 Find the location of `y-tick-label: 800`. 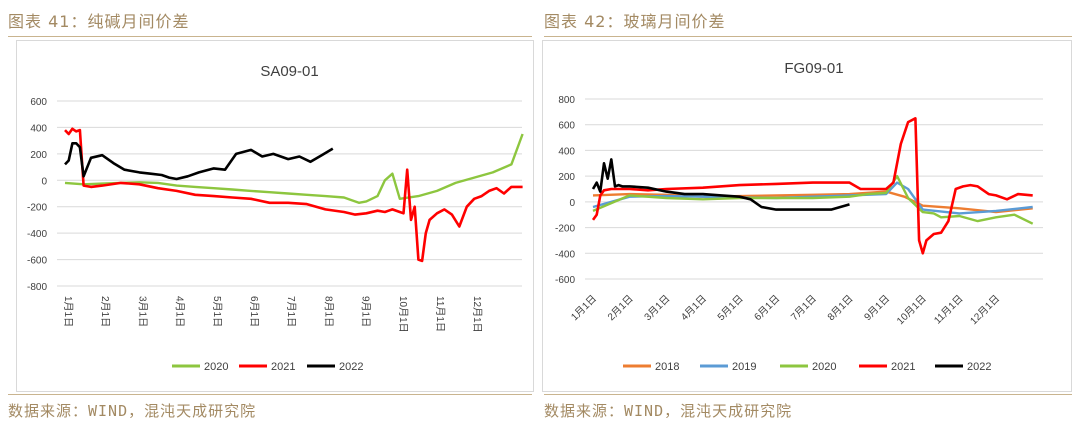

y-tick-label: 800 is located at coordinates (566, 100).